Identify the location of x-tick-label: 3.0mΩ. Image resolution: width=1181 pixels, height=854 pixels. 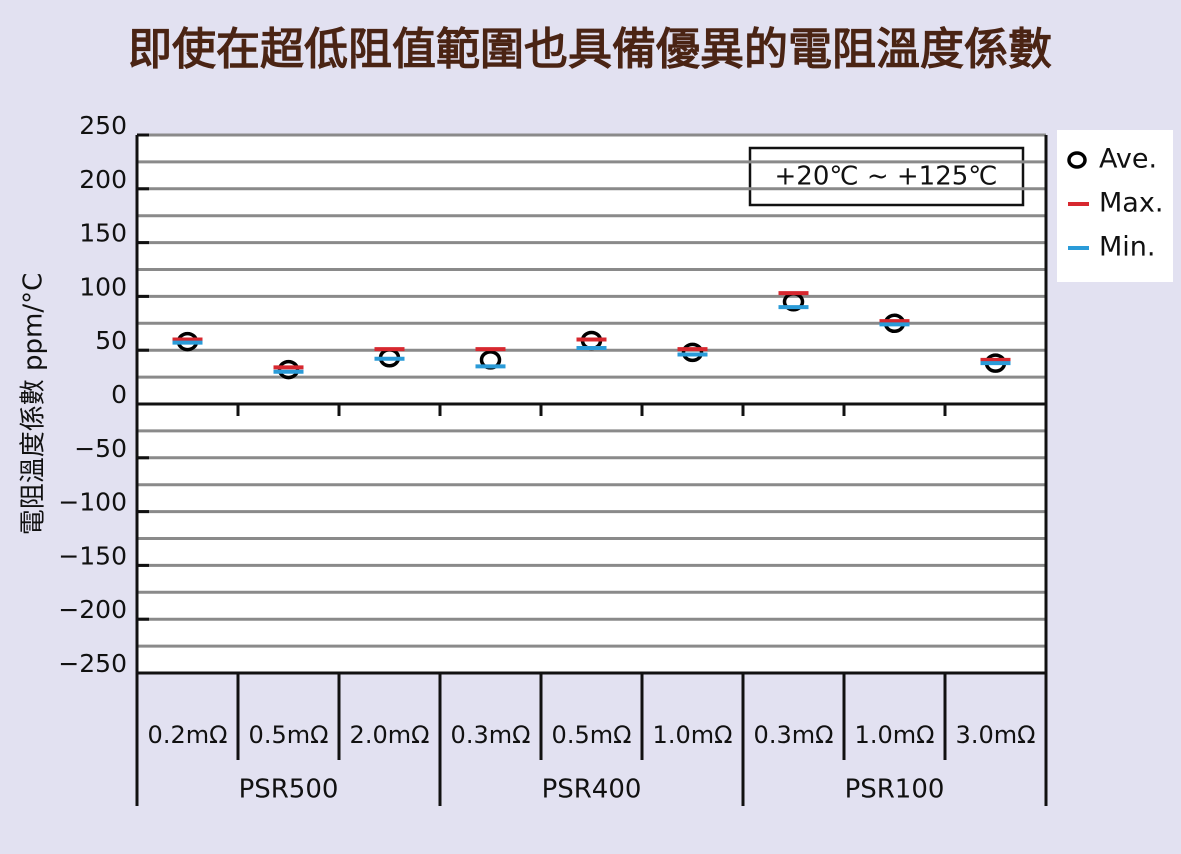
(996, 735).